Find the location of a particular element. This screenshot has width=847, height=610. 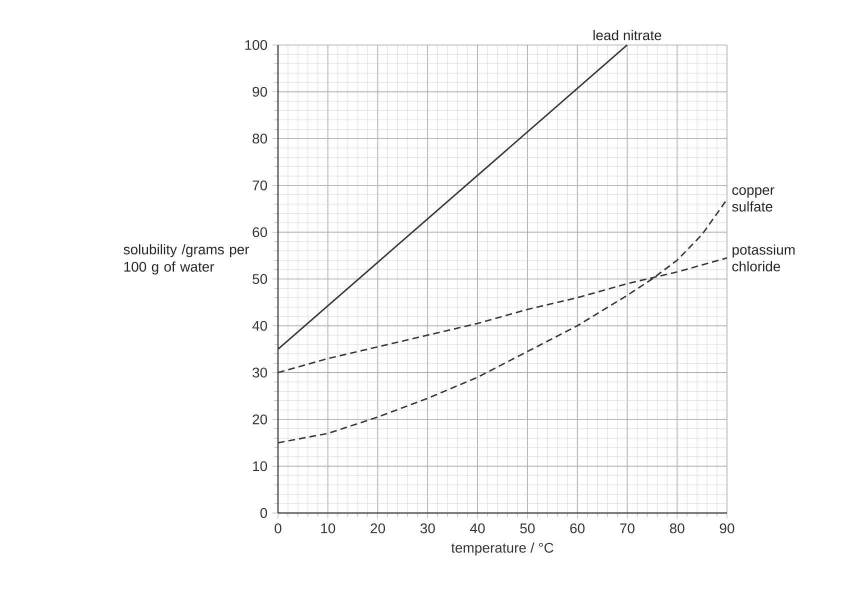

series-label: potassium chloride is located at coordinates (763, 258).